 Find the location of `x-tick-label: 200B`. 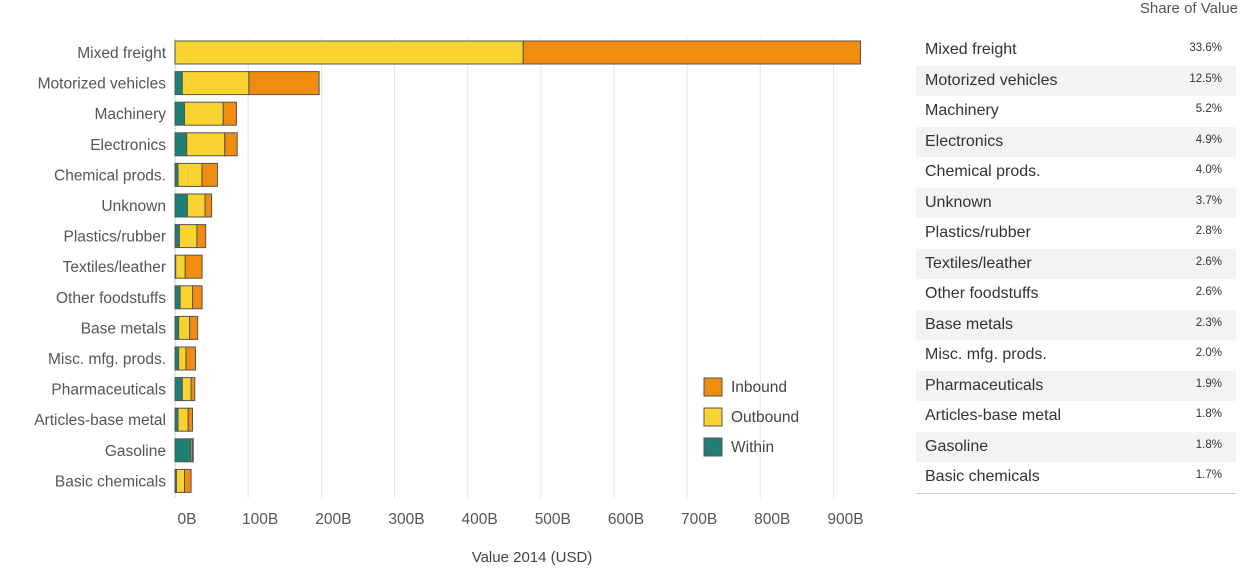

x-tick-label: 200B is located at coordinates (333, 519).